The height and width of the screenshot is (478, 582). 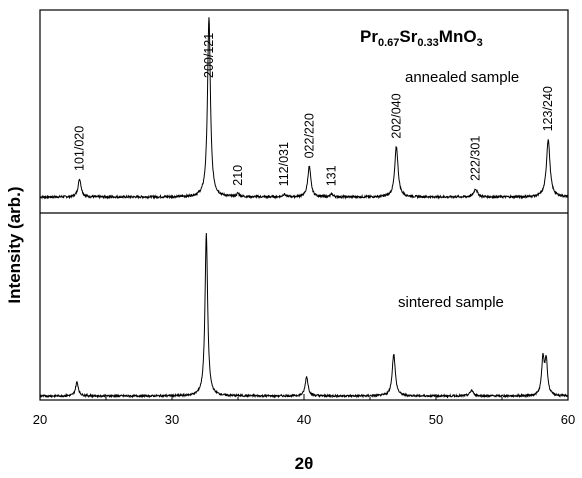 I want to click on formula-el-3: MnO, so click(x=458, y=36).